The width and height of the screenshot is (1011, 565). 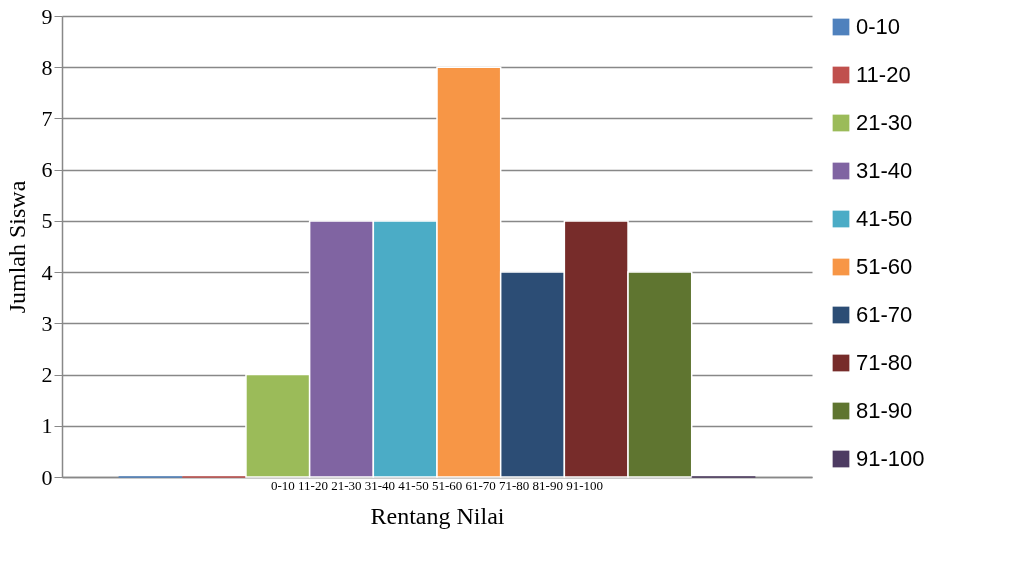 What do you see at coordinates (437, 485) in the screenshot?
I see `x-tick-label: 0-10 11-20 21-30 31-40 41-50 51-60 61-70 71-80 81-90 91-100` at bounding box center [437, 485].